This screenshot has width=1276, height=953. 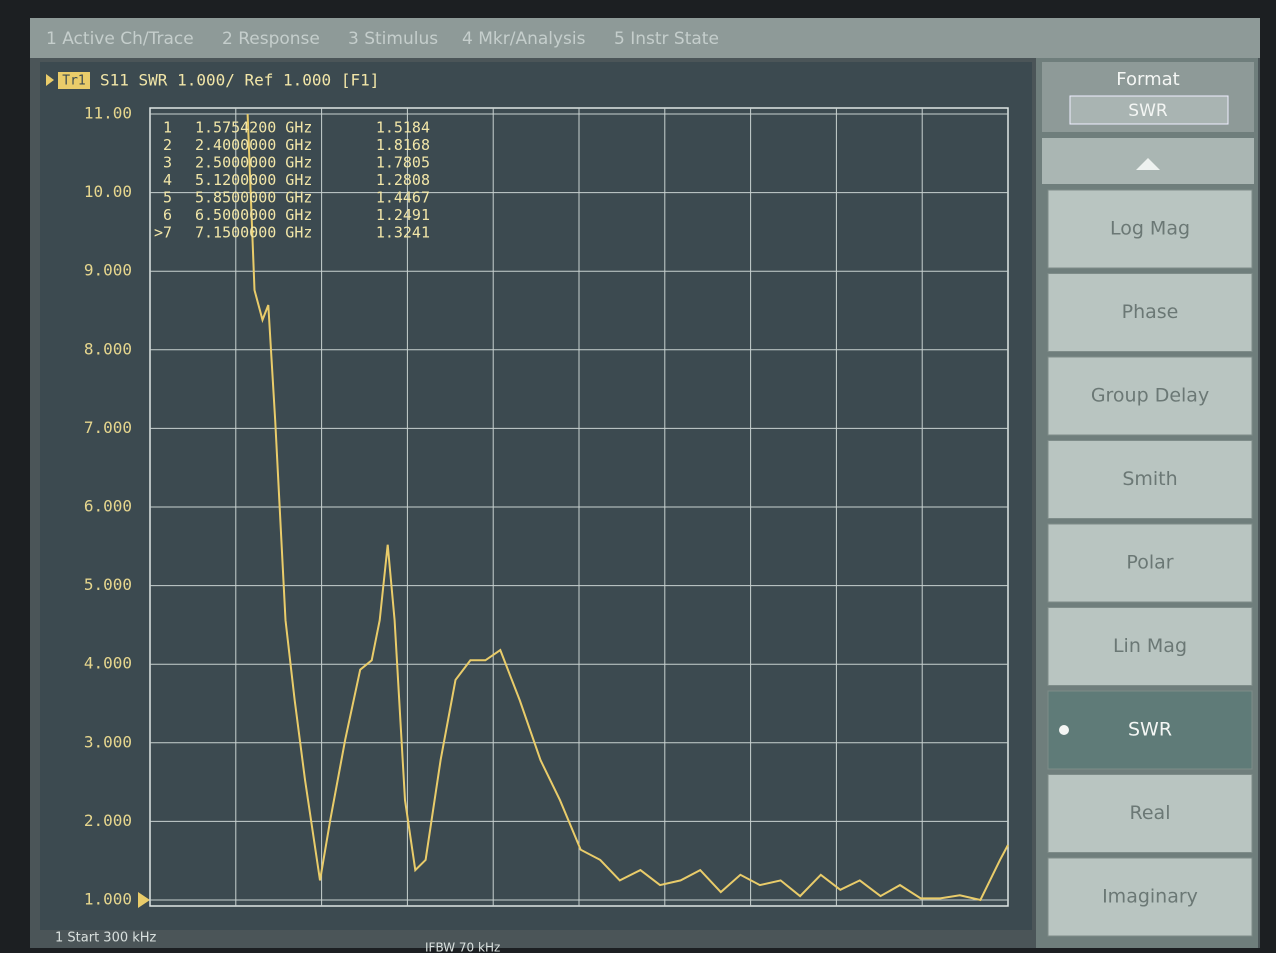 What do you see at coordinates (108, 348) in the screenshot?
I see `y-tick-label: 8.000` at bounding box center [108, 348].